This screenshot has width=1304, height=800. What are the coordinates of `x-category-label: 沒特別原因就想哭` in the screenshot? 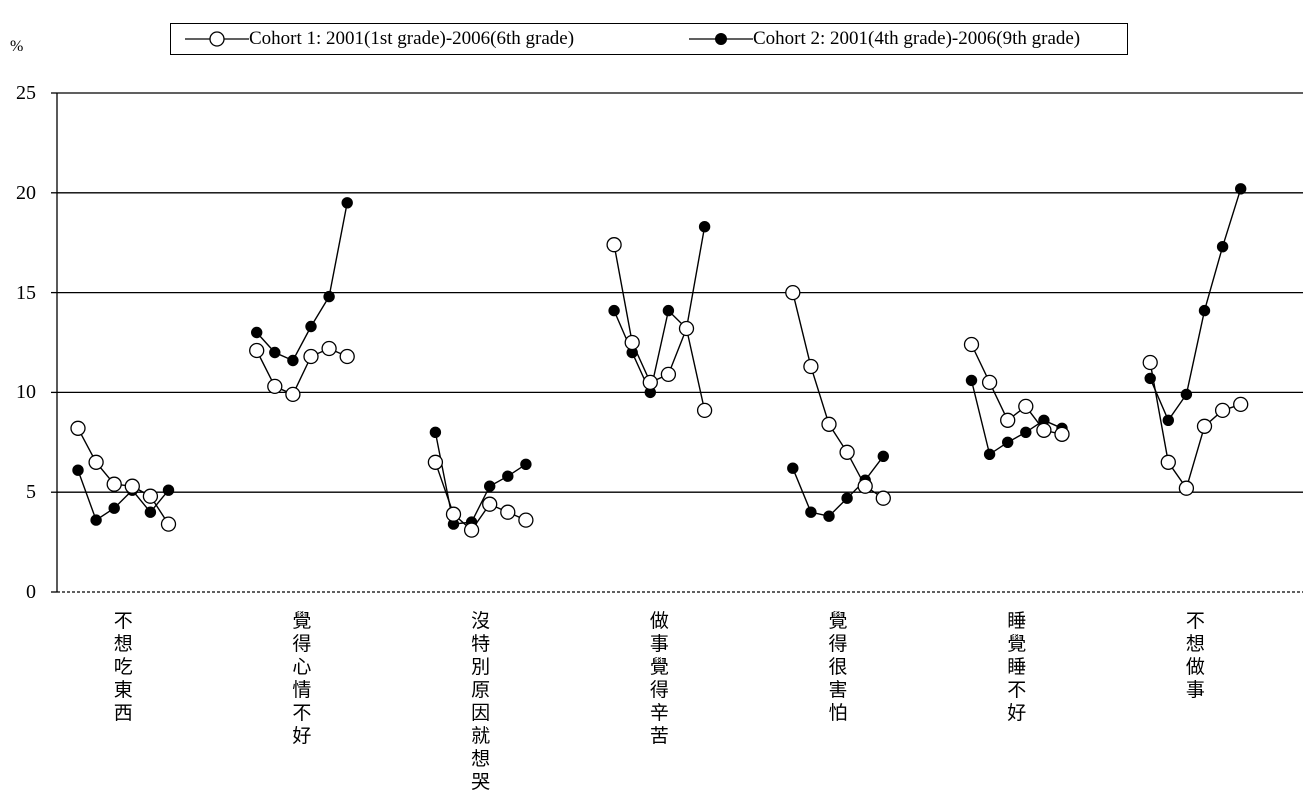 It's located at (481, 701).